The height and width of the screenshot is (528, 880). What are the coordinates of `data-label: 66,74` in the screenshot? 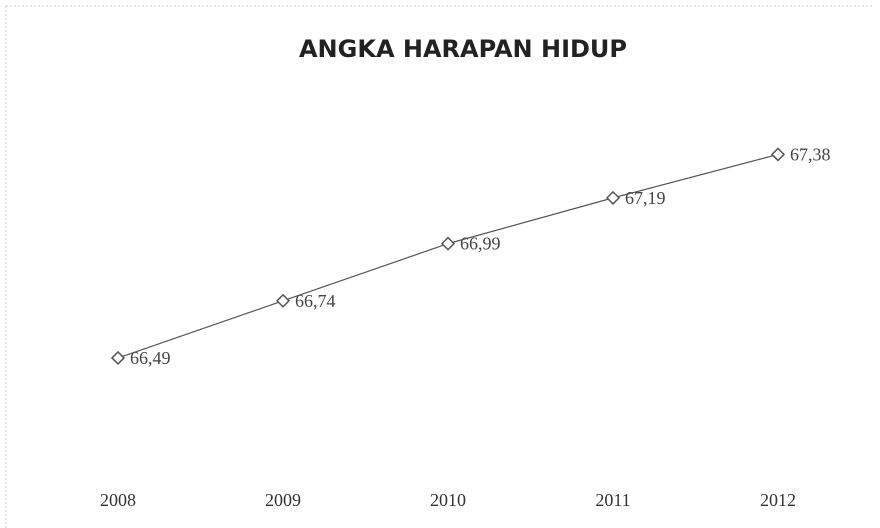 It's located at (315, 301).